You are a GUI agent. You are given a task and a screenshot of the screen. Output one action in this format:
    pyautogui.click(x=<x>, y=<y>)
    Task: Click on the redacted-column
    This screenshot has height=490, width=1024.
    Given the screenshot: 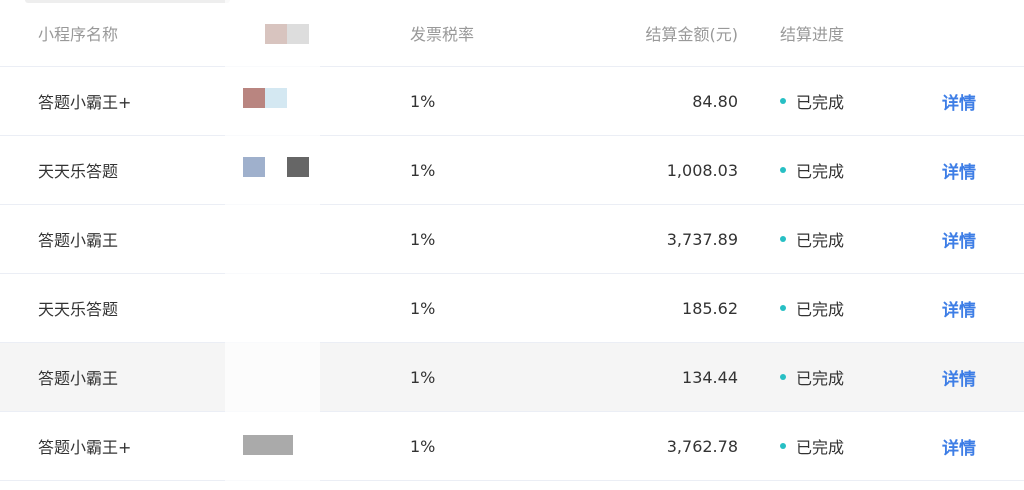 What is the action you would take?
    pyautogui.click(x=272, y=245)
    